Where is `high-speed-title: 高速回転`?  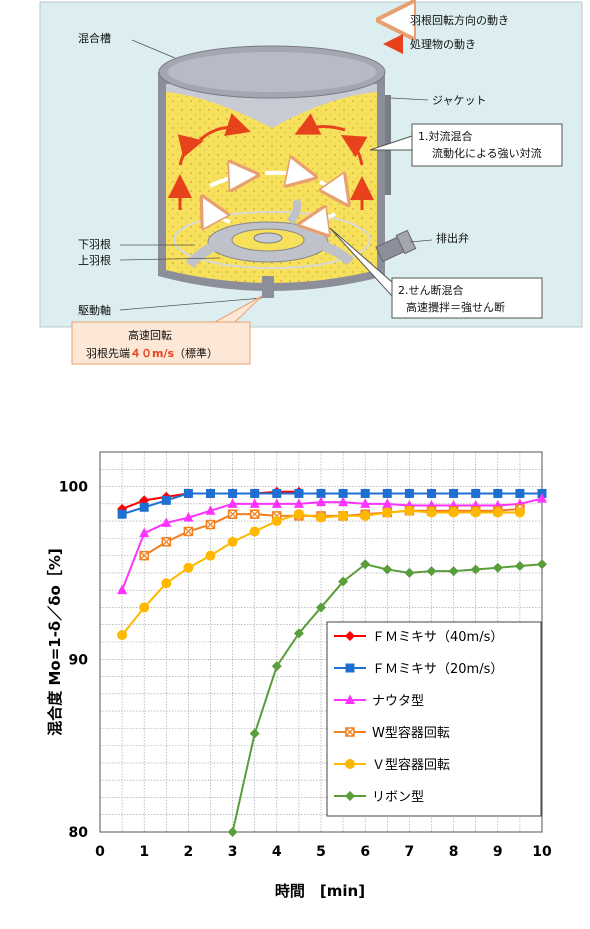 high-speed-title: 高速回転 is located at coordinates (150, 335).